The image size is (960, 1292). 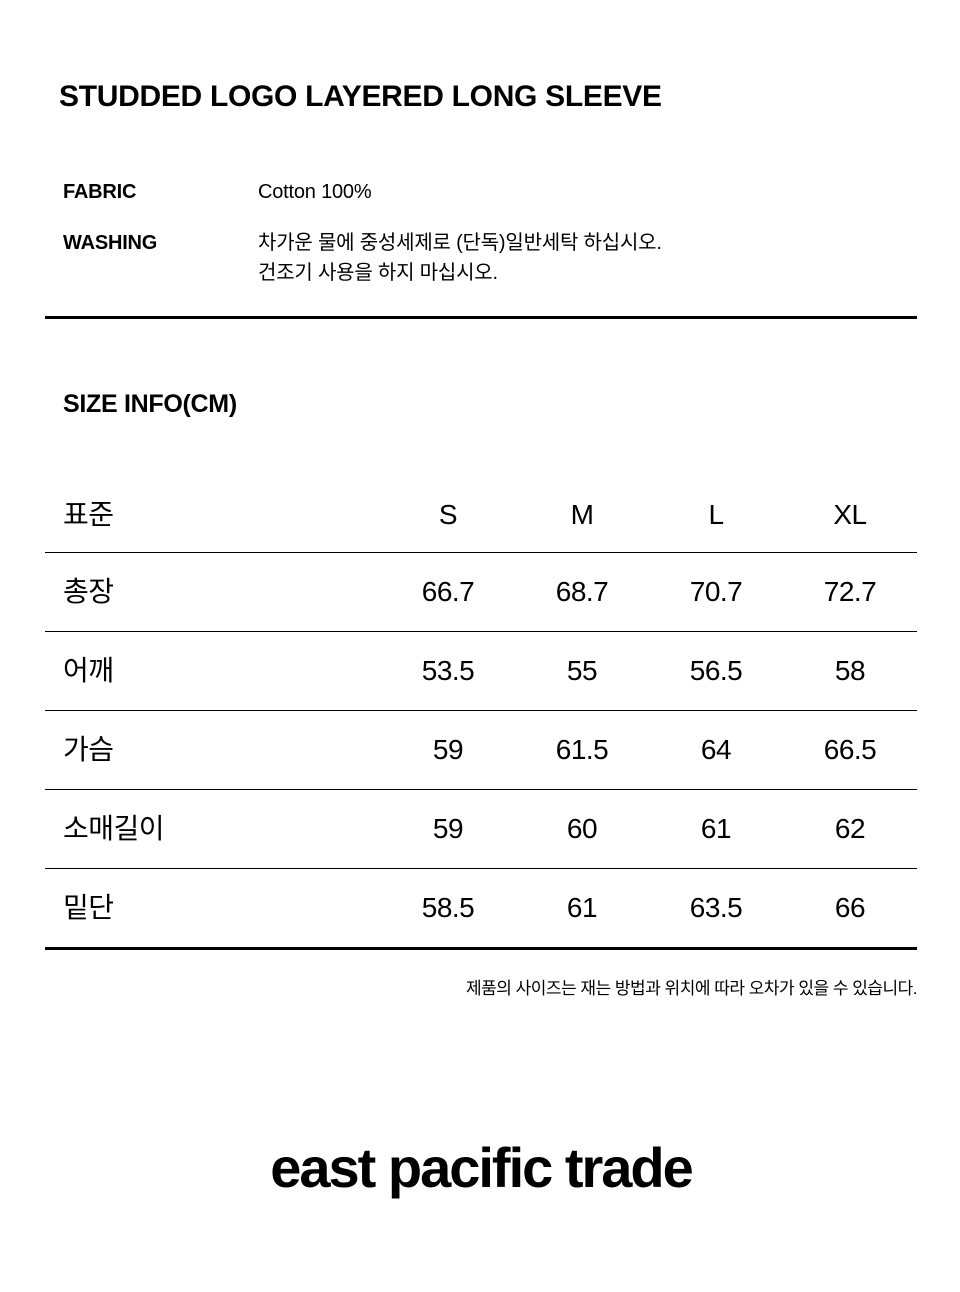 I want to click on size-standard-label: 표준, so click(x=88, y=514).